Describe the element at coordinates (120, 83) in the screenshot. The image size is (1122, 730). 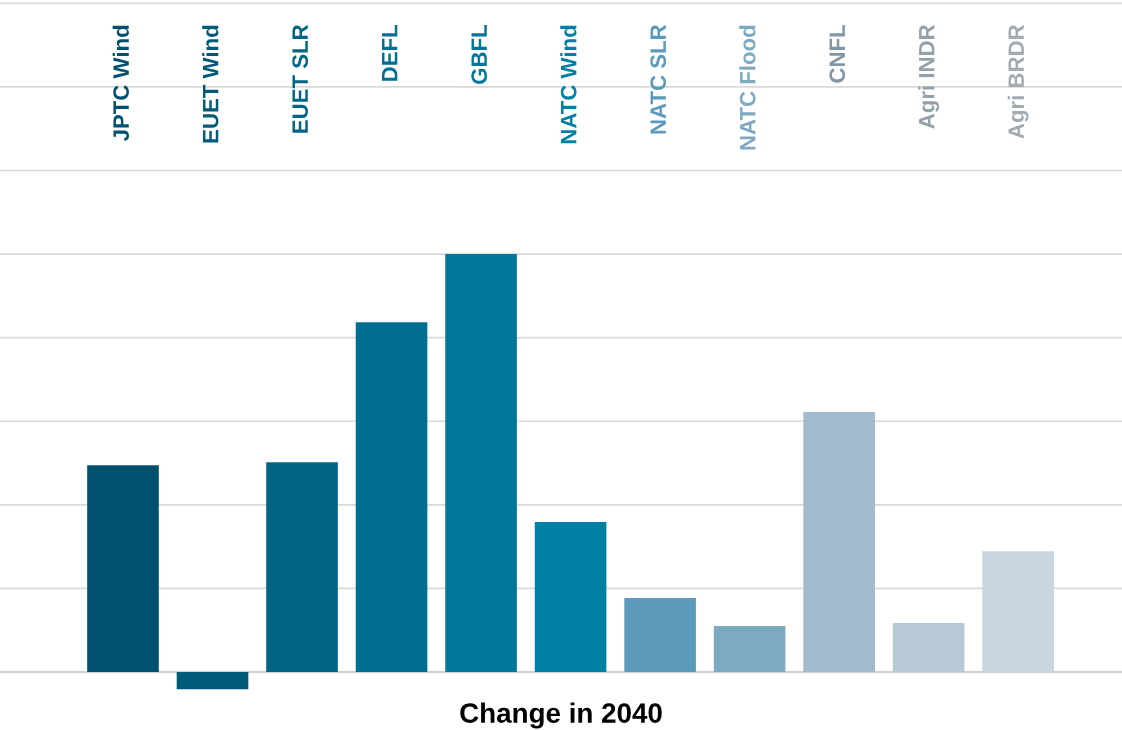
I see `x-tick-label: JPTC Wind` at that location.